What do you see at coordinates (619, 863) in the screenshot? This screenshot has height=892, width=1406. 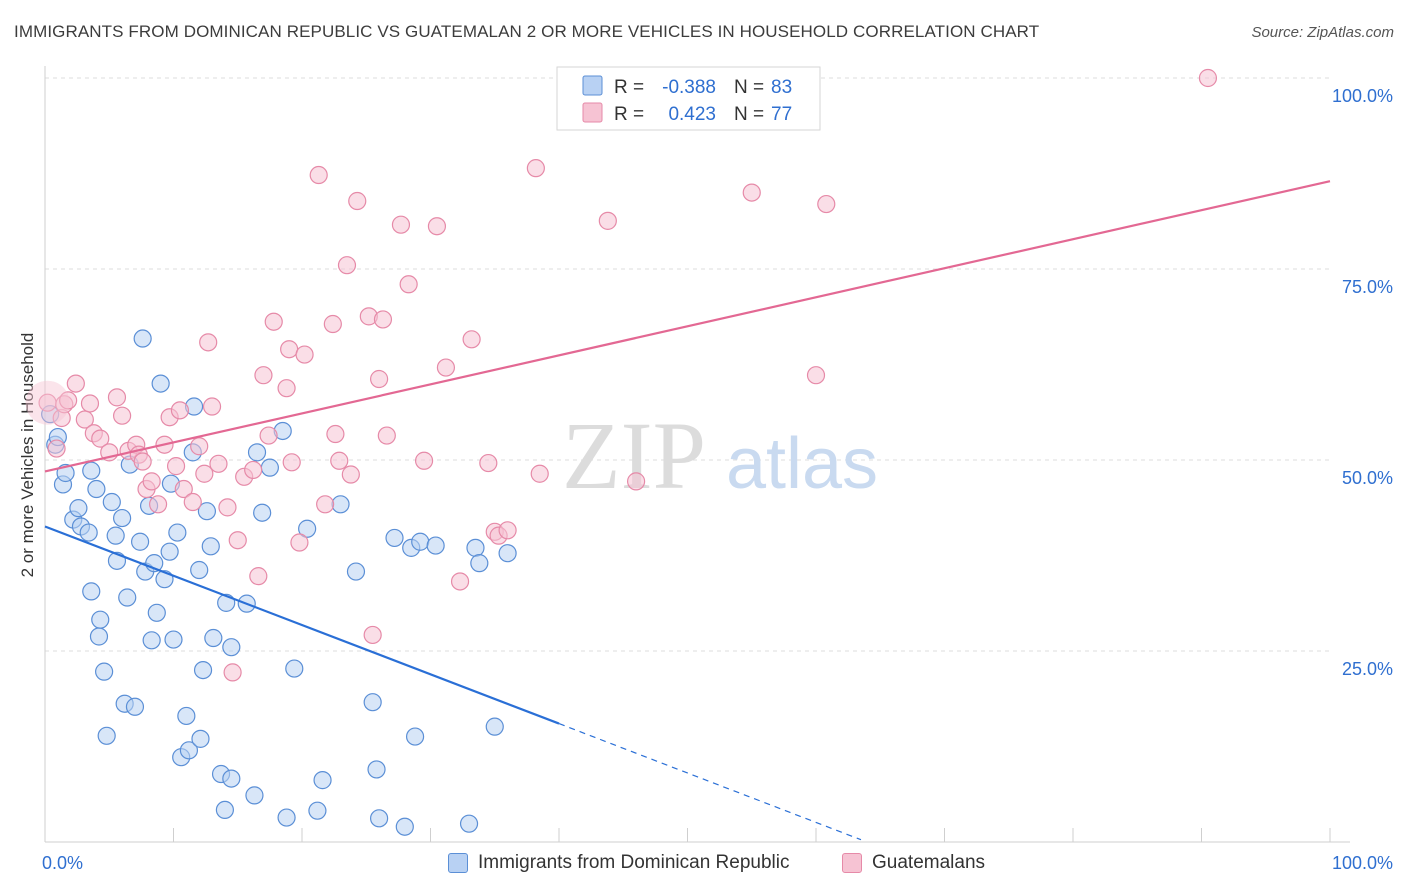 I see `legend-item-dominican: Immigrants from Dominican Republic` at bounding box center [619, 863].